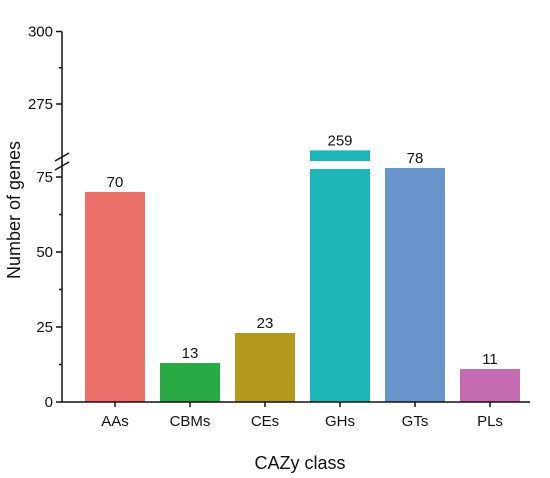  I want to click on y-axis-title: Number of genes, so click(14, 210).